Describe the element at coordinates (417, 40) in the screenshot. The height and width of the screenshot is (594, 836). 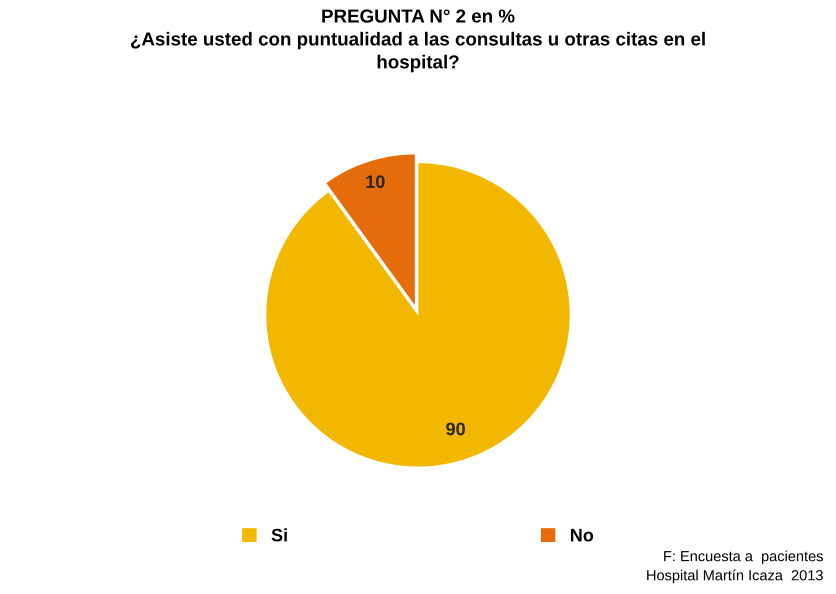
I see `chart-title: PREGUNTA N° 2 en % ¿Asiste usted con puntualidad a las consultas u otras citas en el hospital?` at that location.